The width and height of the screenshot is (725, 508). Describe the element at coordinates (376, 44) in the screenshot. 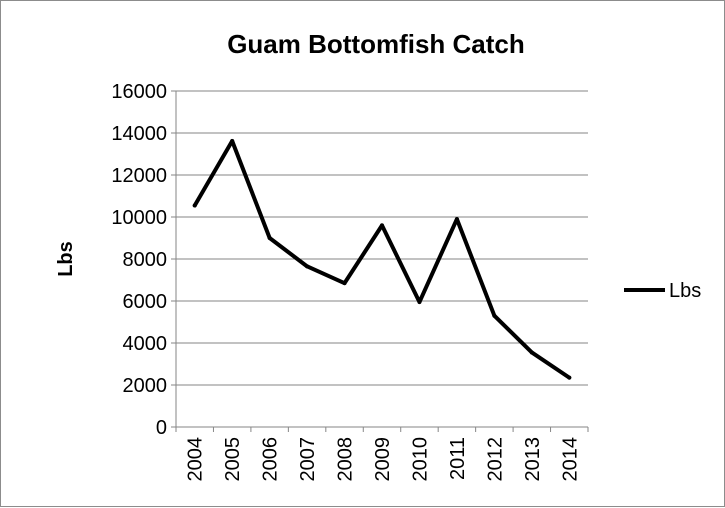

I see `chart-title: Guam Bottomfish Catch` at that location.